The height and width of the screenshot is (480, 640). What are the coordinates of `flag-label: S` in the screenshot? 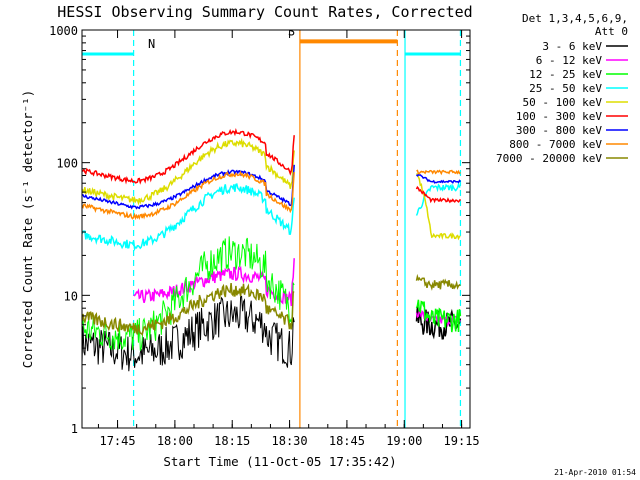 It's located at (291, 31).